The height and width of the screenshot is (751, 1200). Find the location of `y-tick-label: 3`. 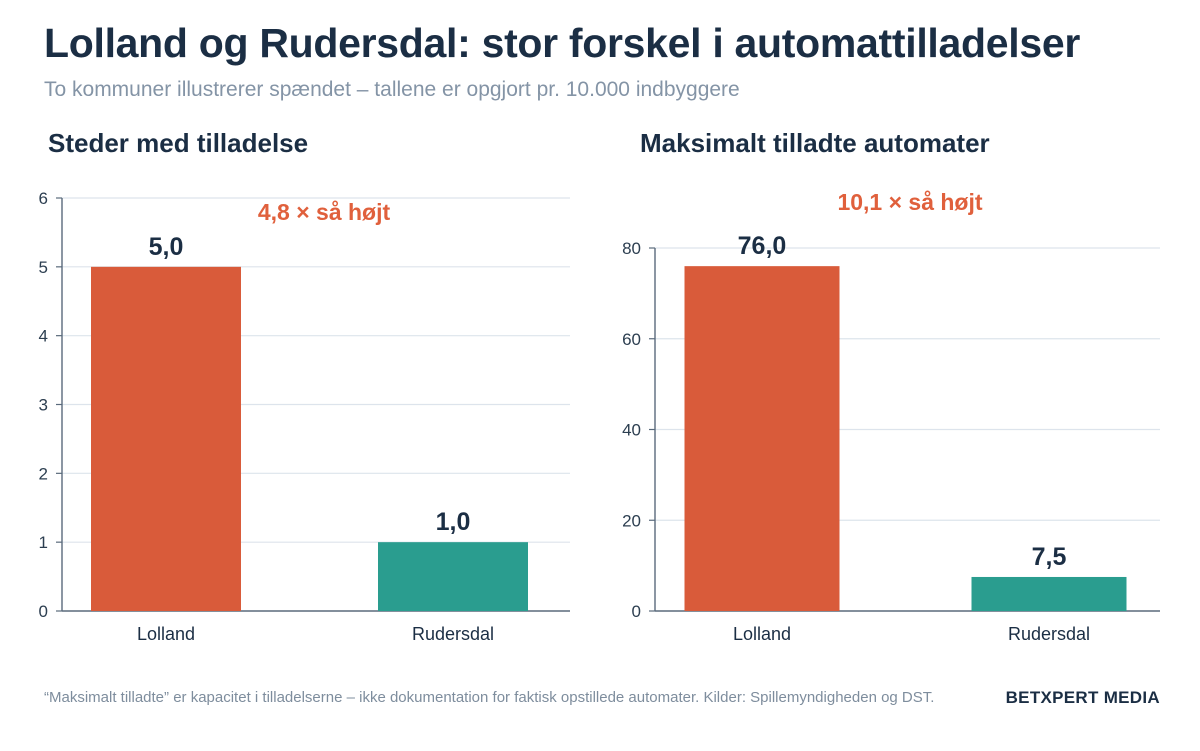

y-tick-label: 3 is located at coordinates (43, 405).